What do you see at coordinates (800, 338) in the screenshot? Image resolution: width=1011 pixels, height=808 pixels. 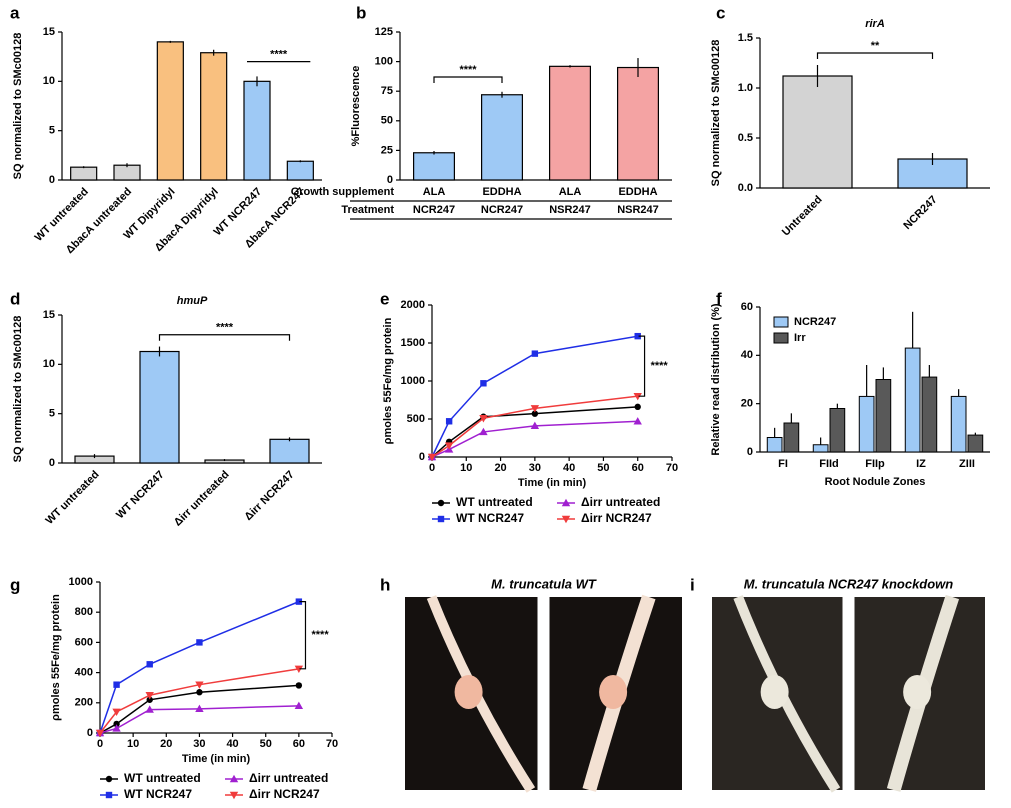 I see `legend-label: Irr` at bounding box center [800, 338].